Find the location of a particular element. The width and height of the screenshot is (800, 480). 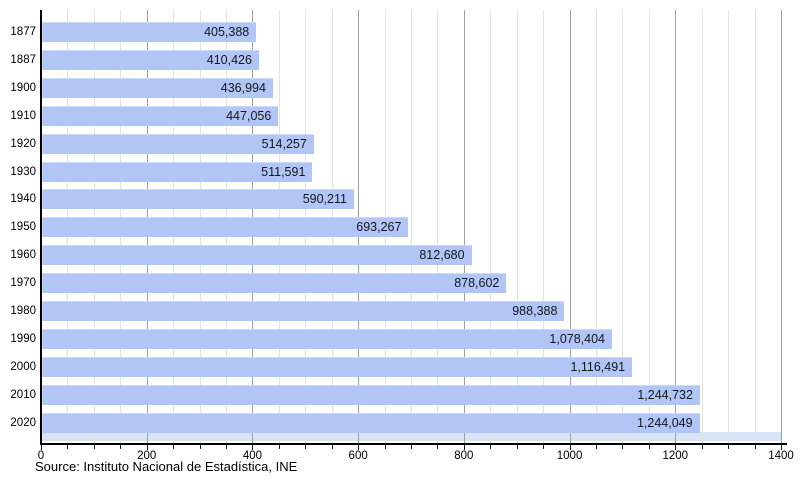

bar: 988,388 is located at coordinates (303, 311).